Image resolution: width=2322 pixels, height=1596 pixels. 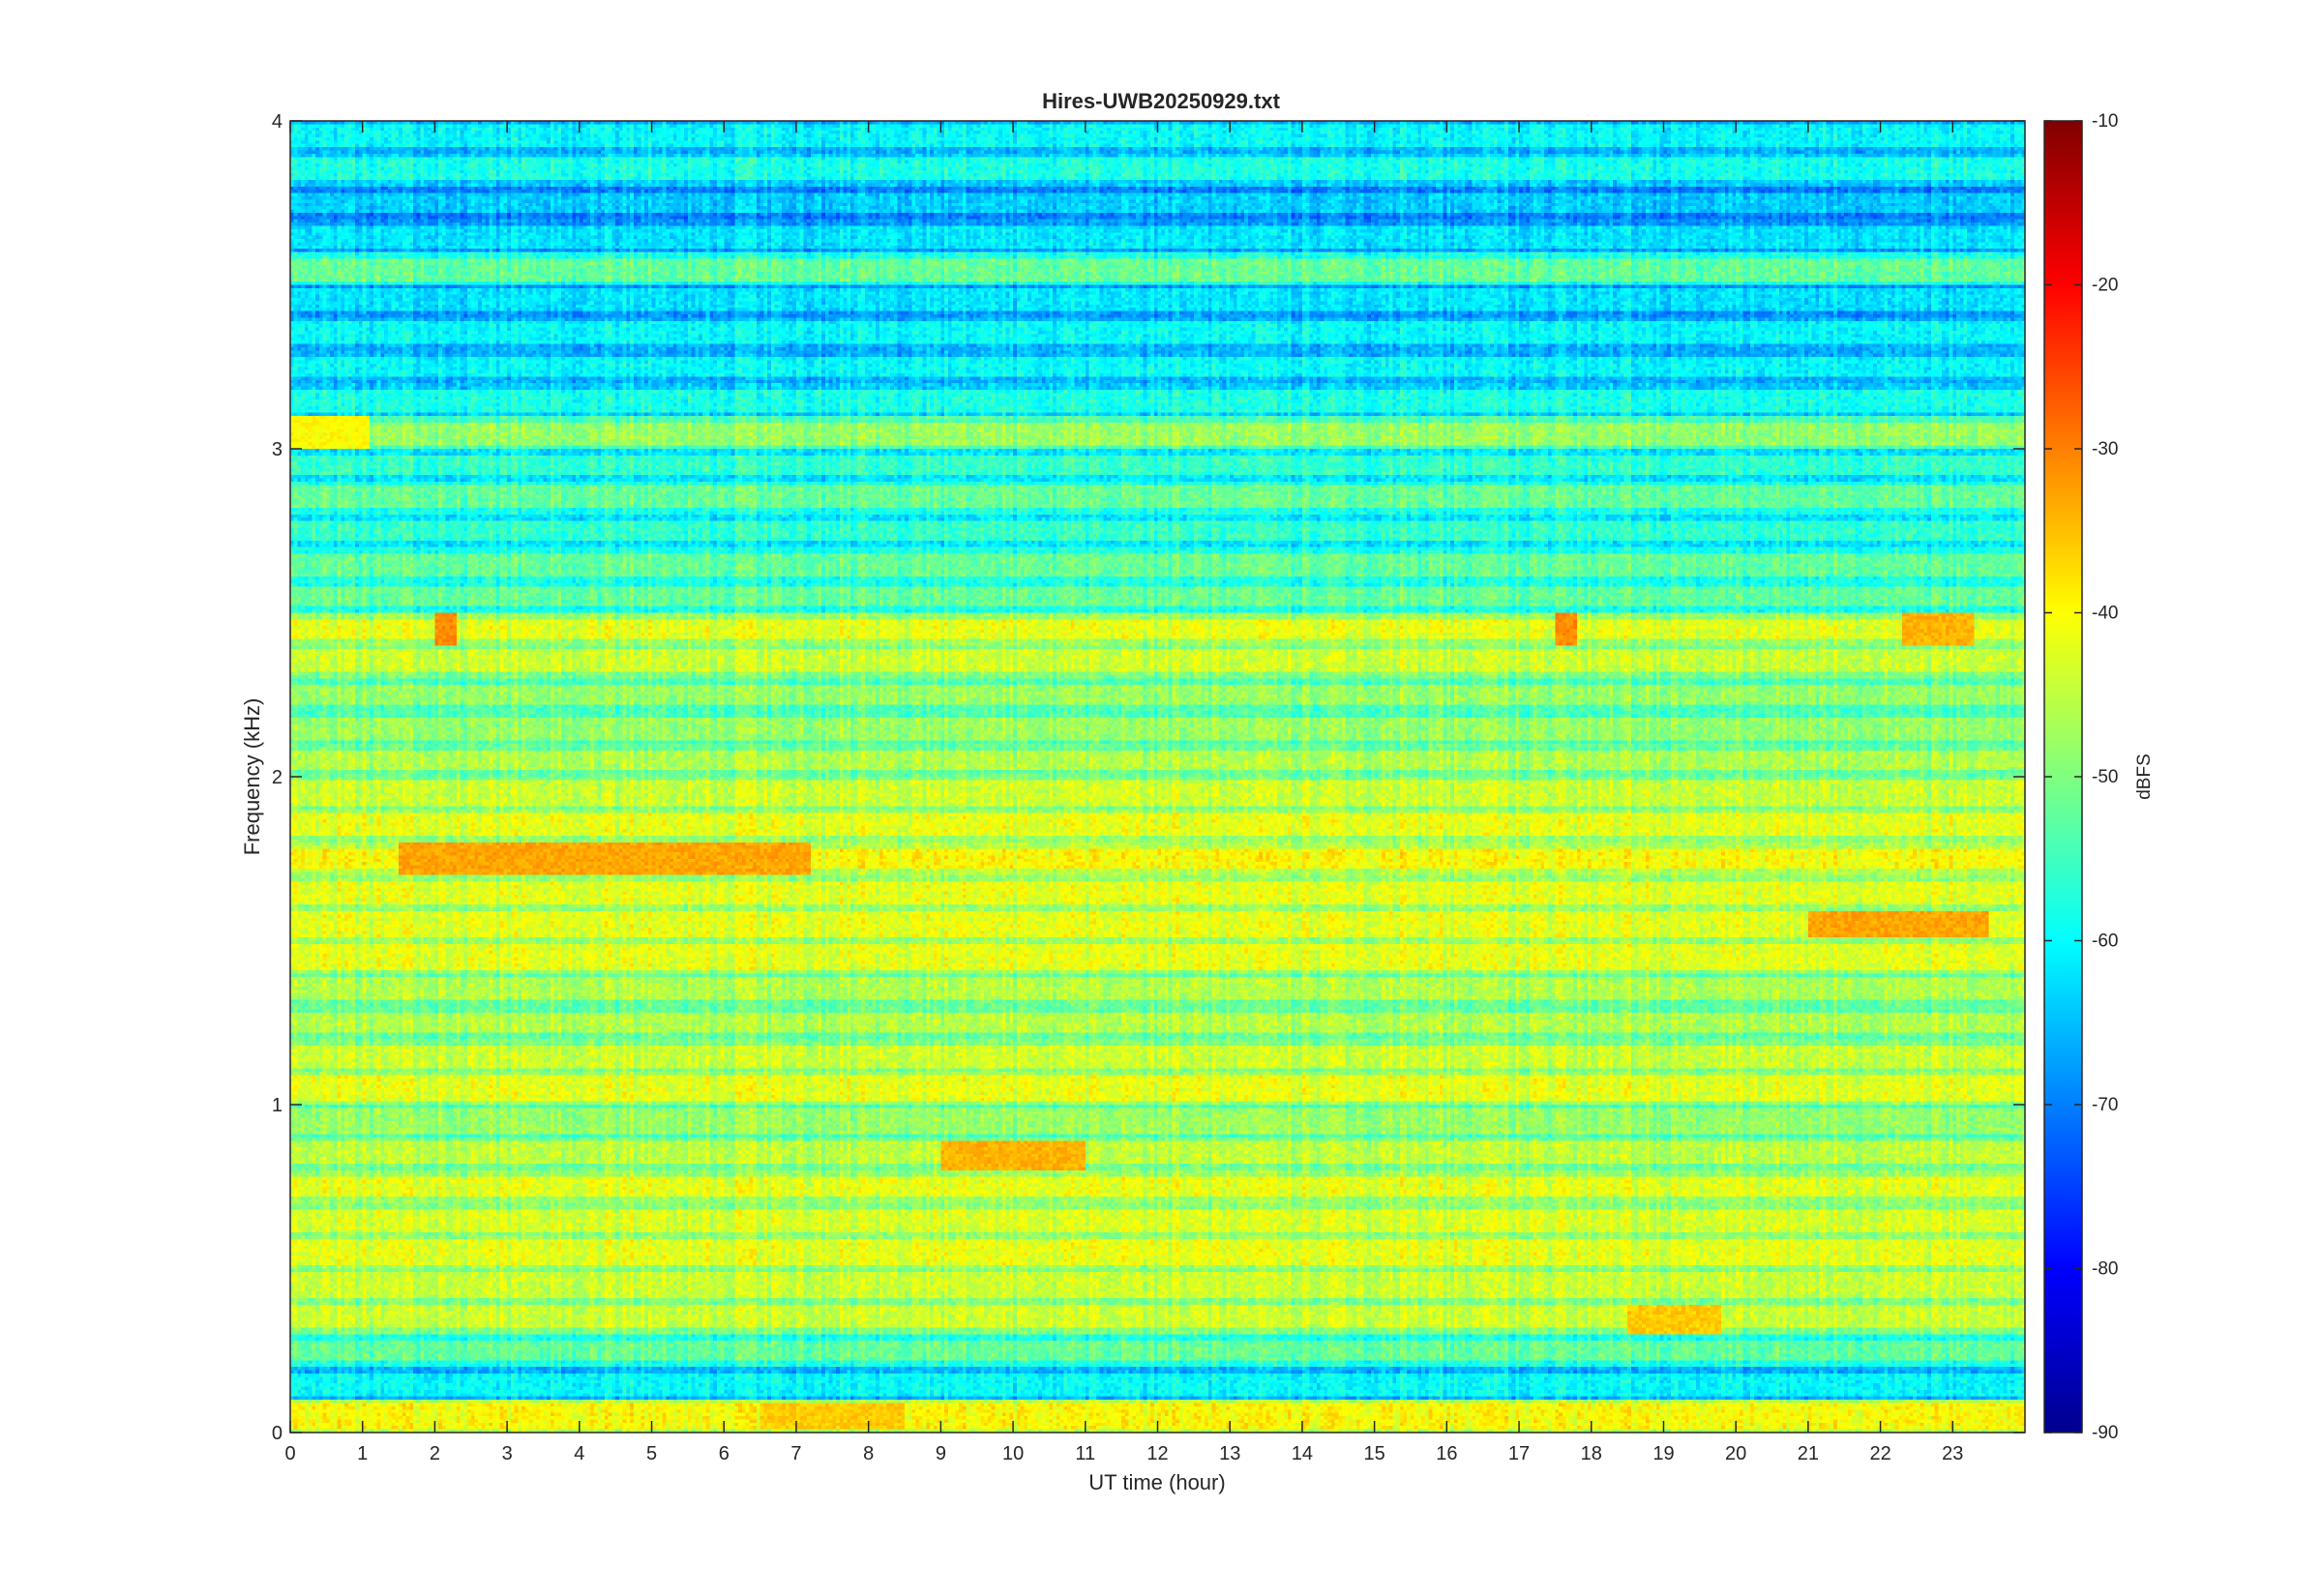 What do you see at coordinates (507, 1453) in the screenshot?
I see `x-tick-label: 3` at bounding box center [507, 1453].